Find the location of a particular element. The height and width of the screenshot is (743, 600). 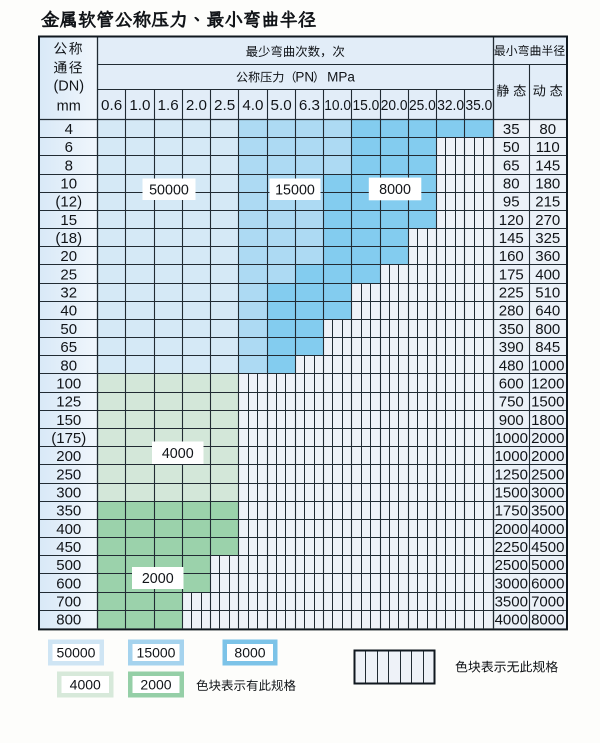

svg-text: 100 is located at coordinates (68, 383).